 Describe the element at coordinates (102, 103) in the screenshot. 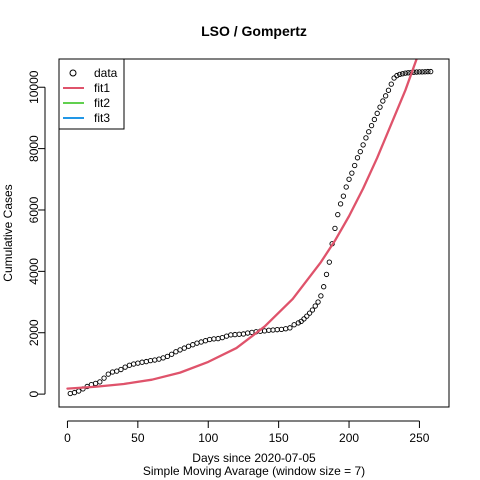

I see `legend-label-fit2: fit2` at that location.